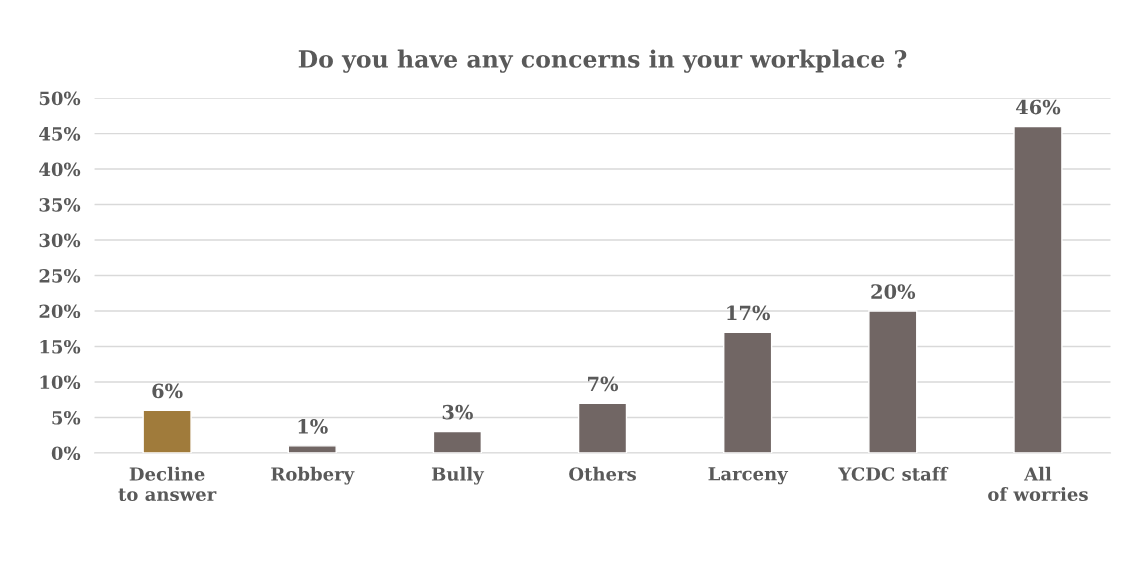 The width and height of the screenshot is (1139, 577). Describe the element at coordinates (60, 240) in the screenshot. I see `y-tick-label: 30%` at that location.